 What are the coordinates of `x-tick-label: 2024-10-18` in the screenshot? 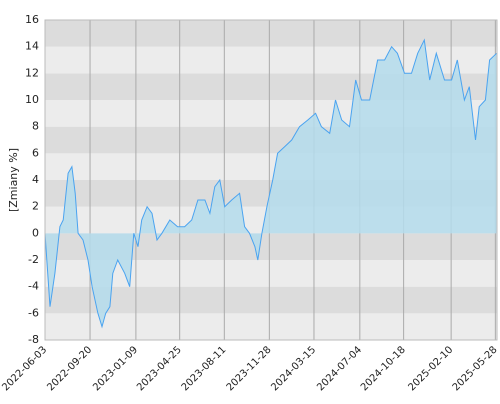 It's located at (383, 368).